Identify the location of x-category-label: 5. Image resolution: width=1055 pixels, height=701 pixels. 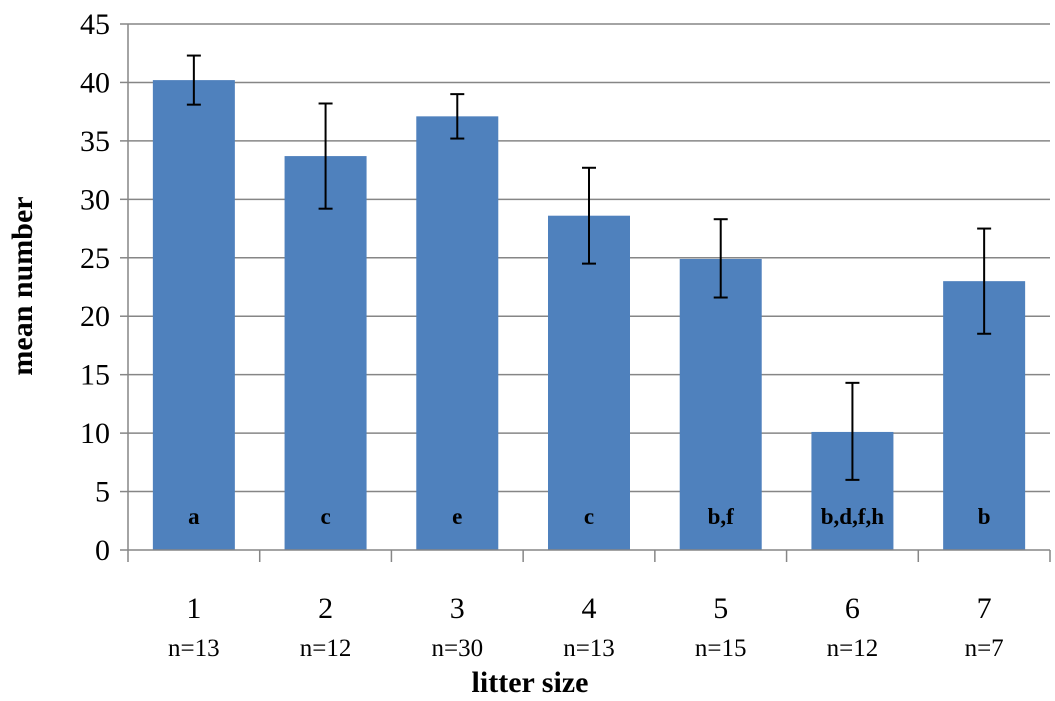
(720, 608).